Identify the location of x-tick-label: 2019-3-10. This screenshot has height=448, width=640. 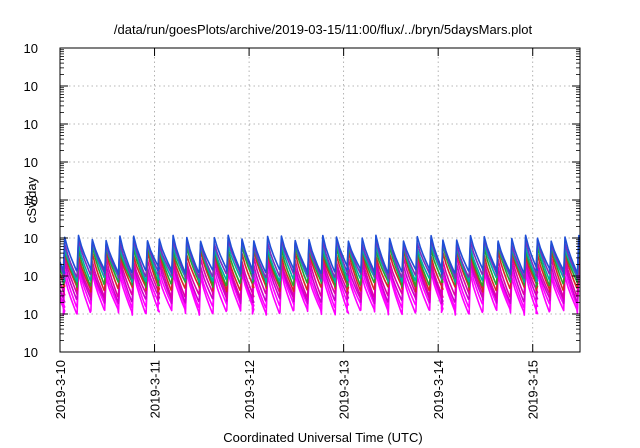
(60, 389).